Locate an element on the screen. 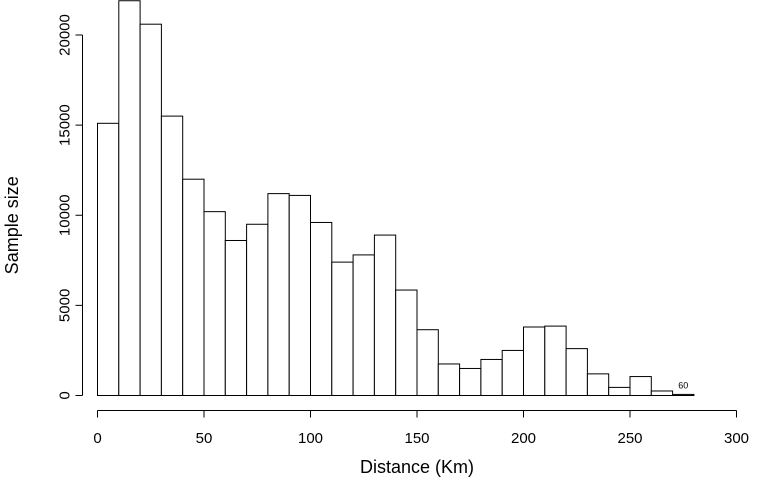  y-axis-title: Sample size is located at coordinates (12, 225).